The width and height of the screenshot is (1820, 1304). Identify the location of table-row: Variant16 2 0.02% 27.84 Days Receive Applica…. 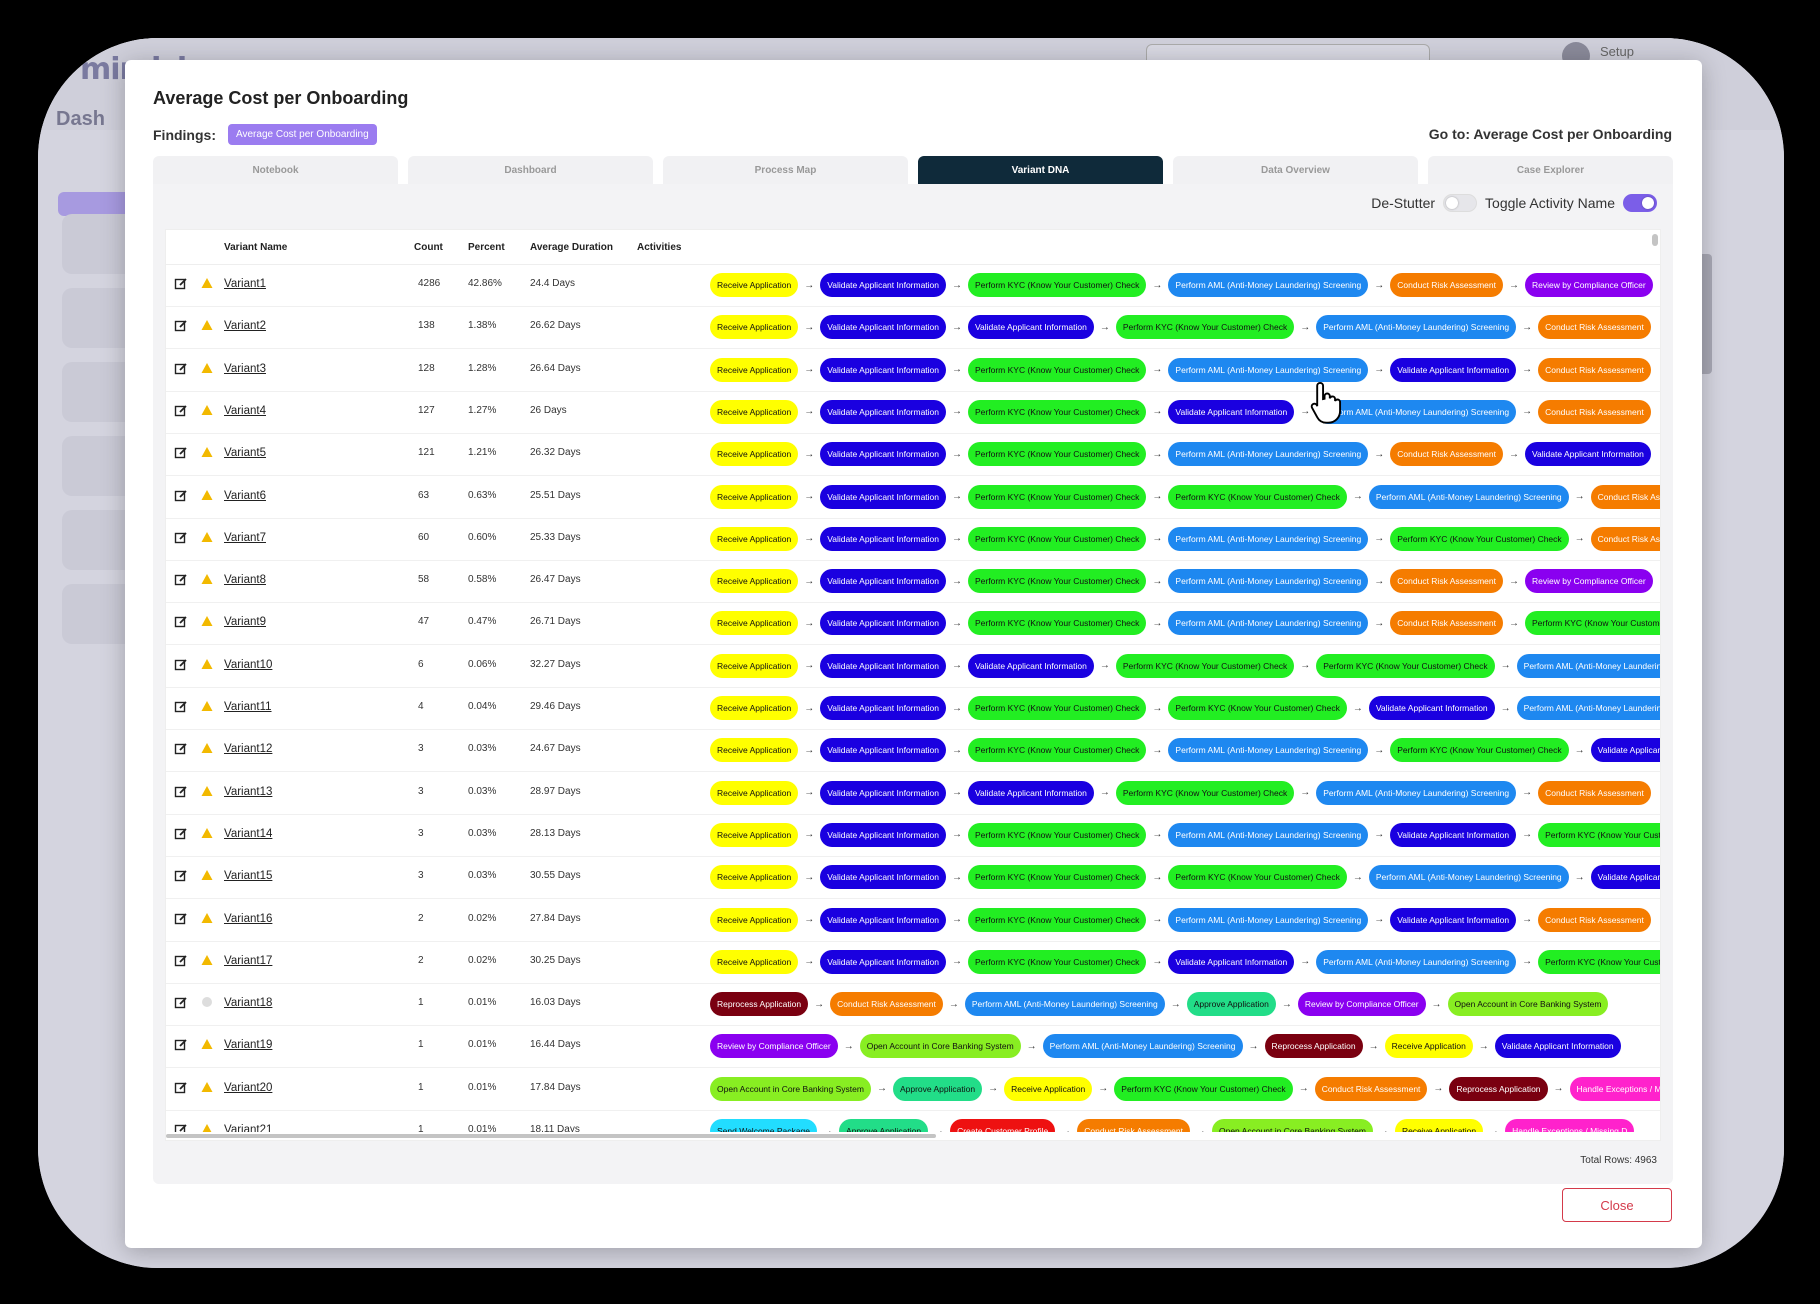
(913, 921).